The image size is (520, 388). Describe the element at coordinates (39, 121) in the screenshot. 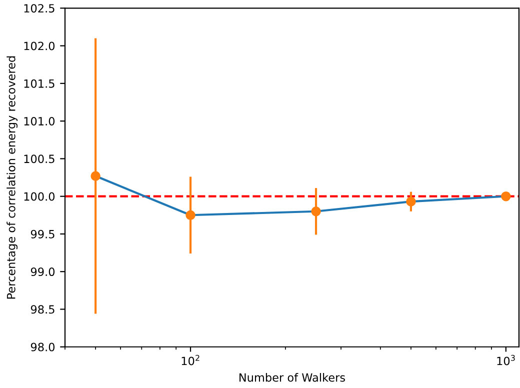

I see `y-tick-label: 101.0` at that location.